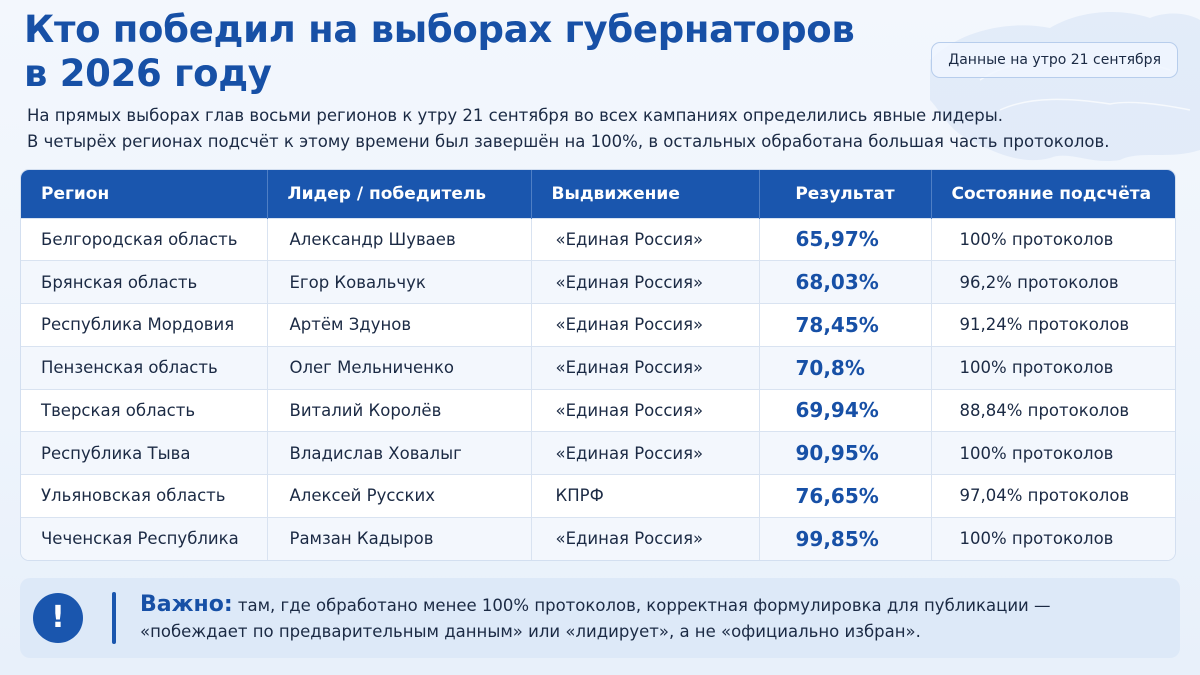 This screenshot has height=675, width=1200. I want to click on cell-leader: Владислав Ховалыг, so click(399, 453).